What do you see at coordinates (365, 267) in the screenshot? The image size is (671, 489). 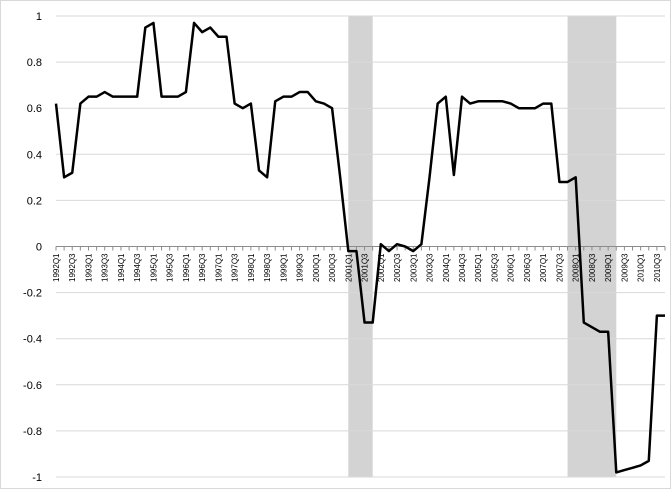 I see `x-tick-label: 2001Q3` at bounding box center [365, 267].